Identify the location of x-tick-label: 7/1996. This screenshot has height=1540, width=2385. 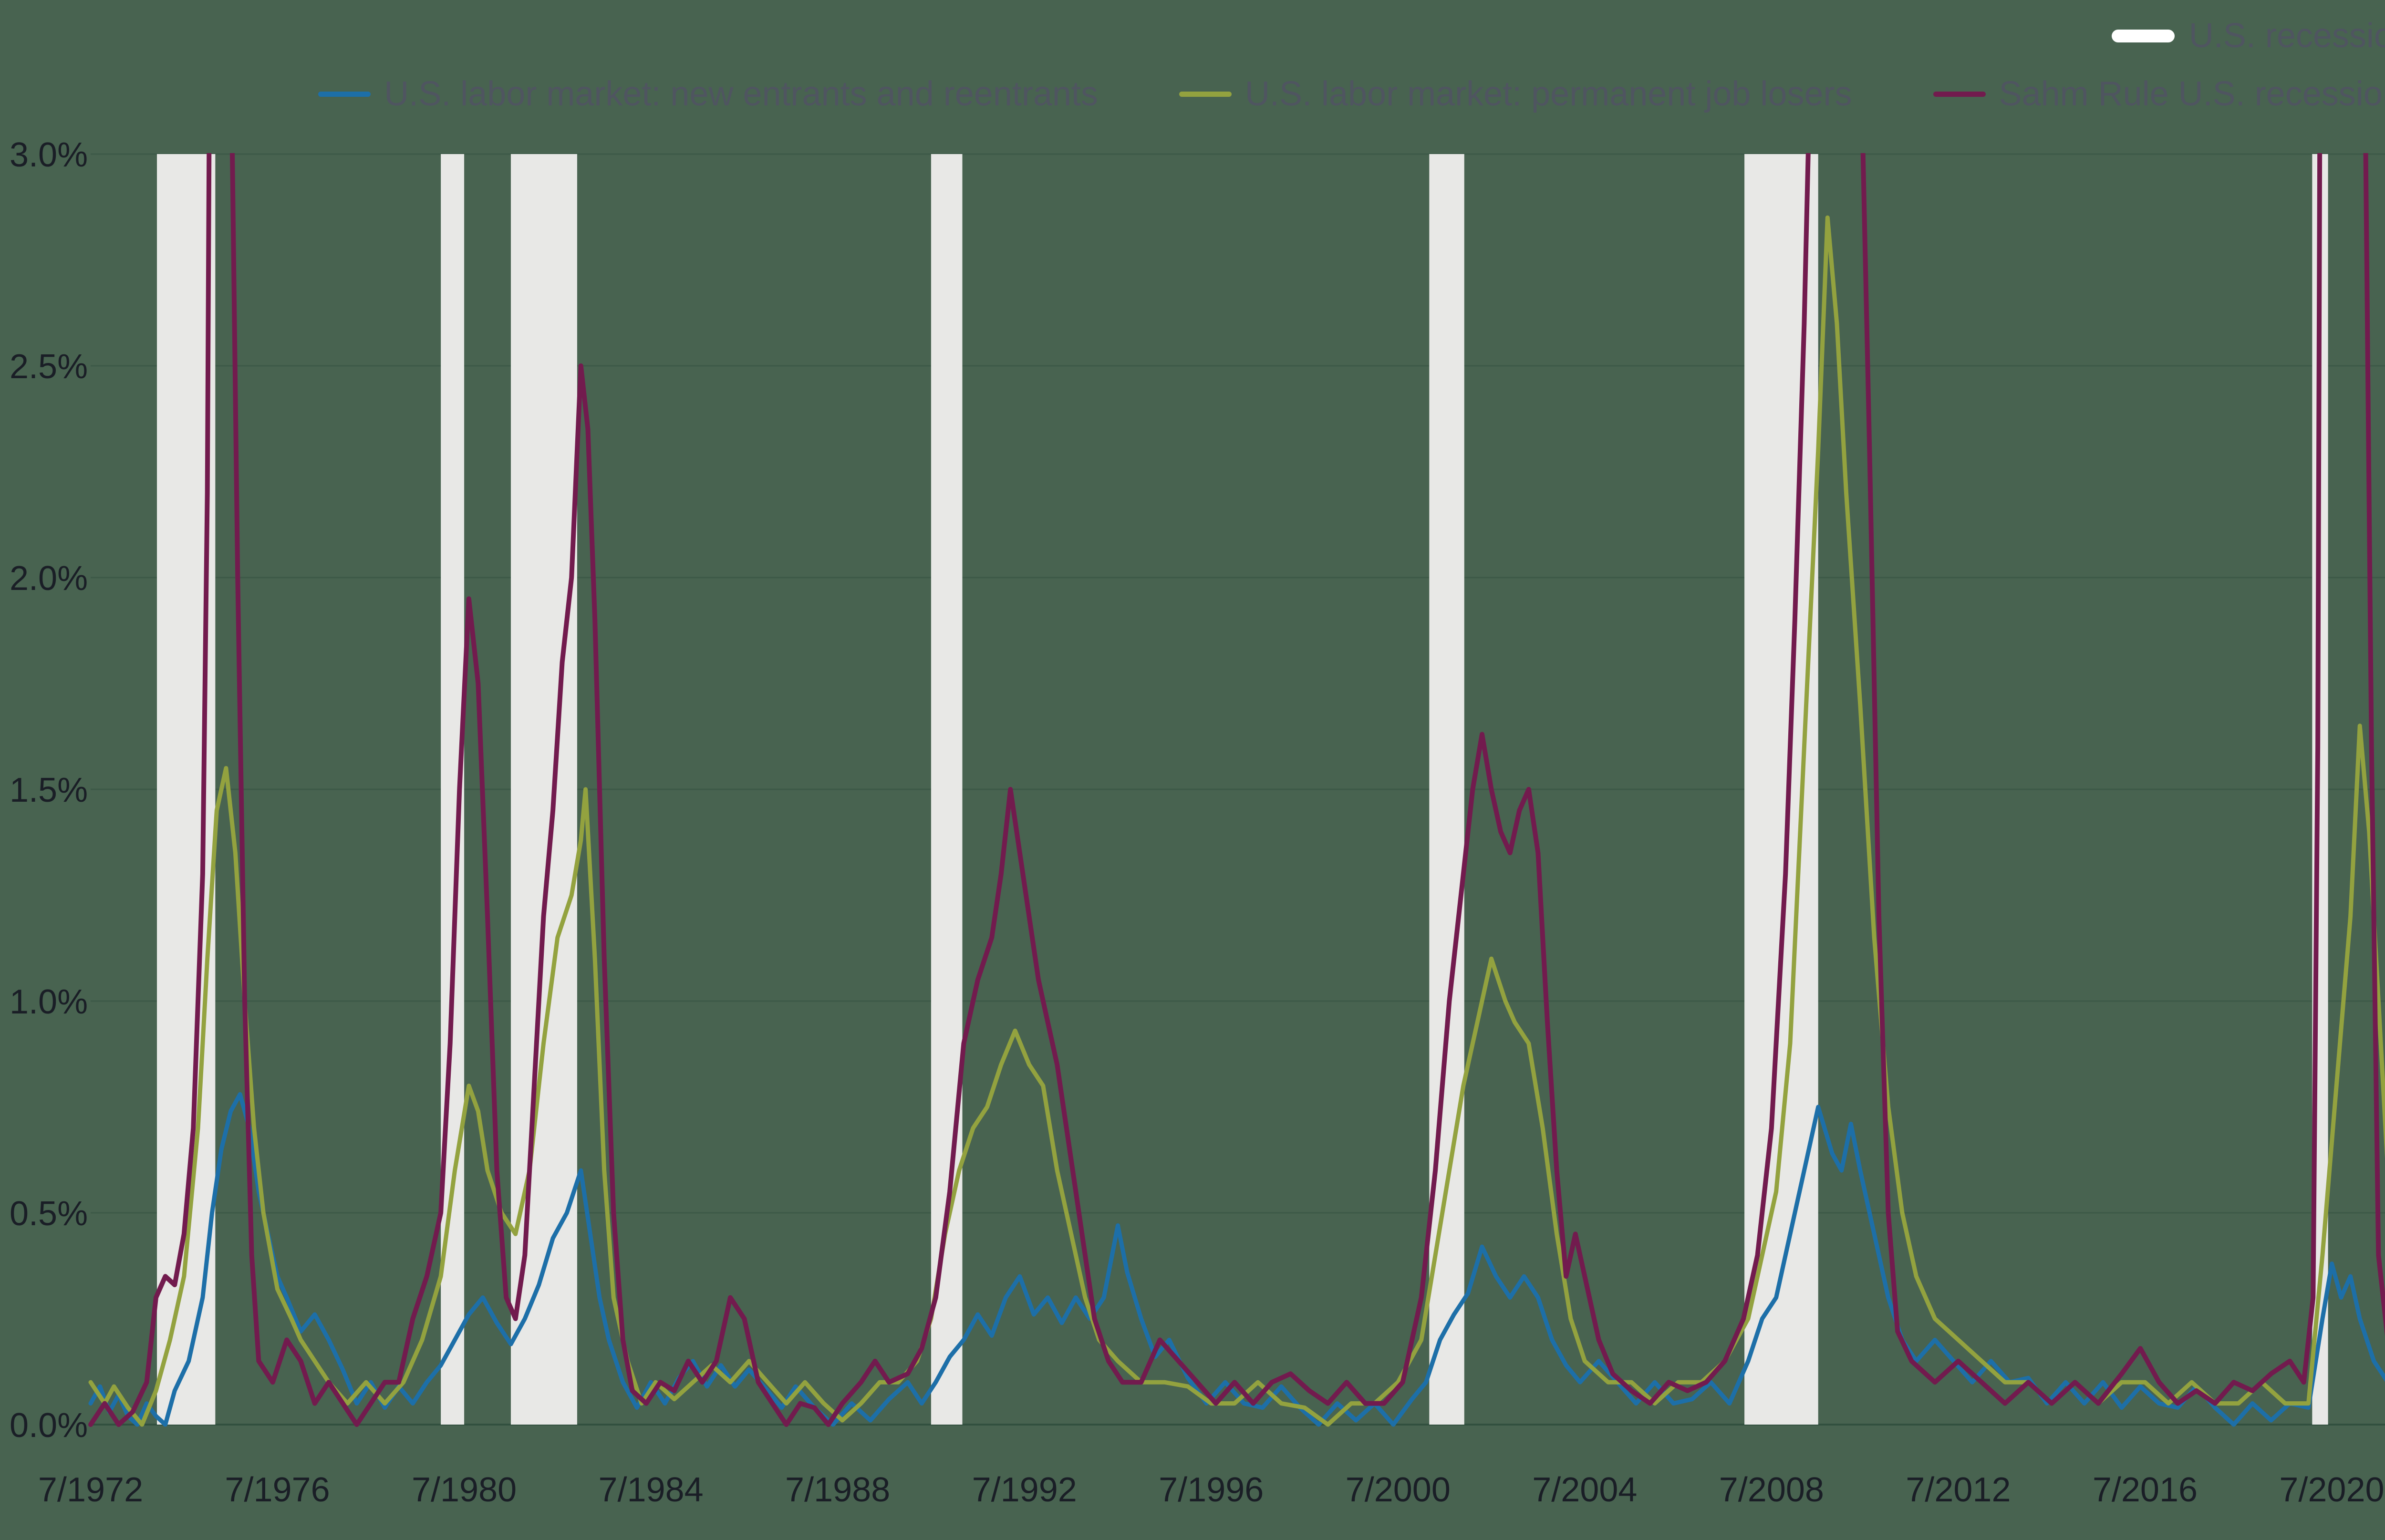
(1211, 1490).